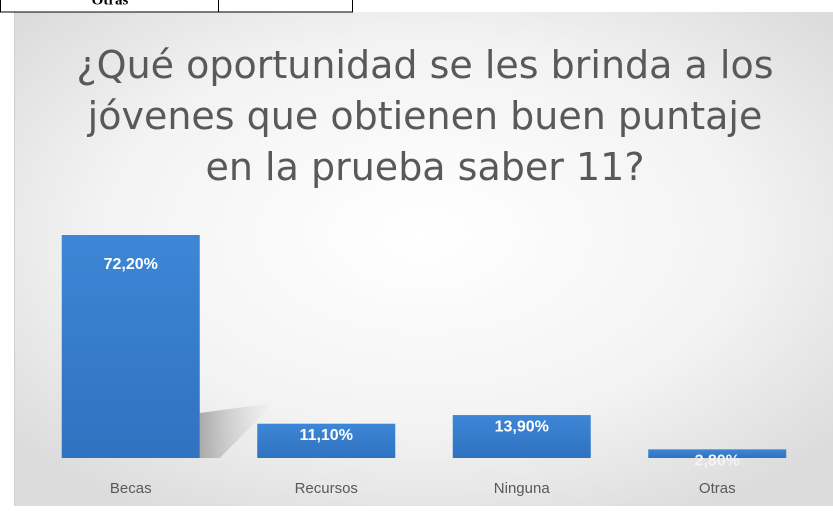 Image resolution: width=833 pixels, height=511 pixels. I want to click on value-label: 72,20%, so click(131, 264).